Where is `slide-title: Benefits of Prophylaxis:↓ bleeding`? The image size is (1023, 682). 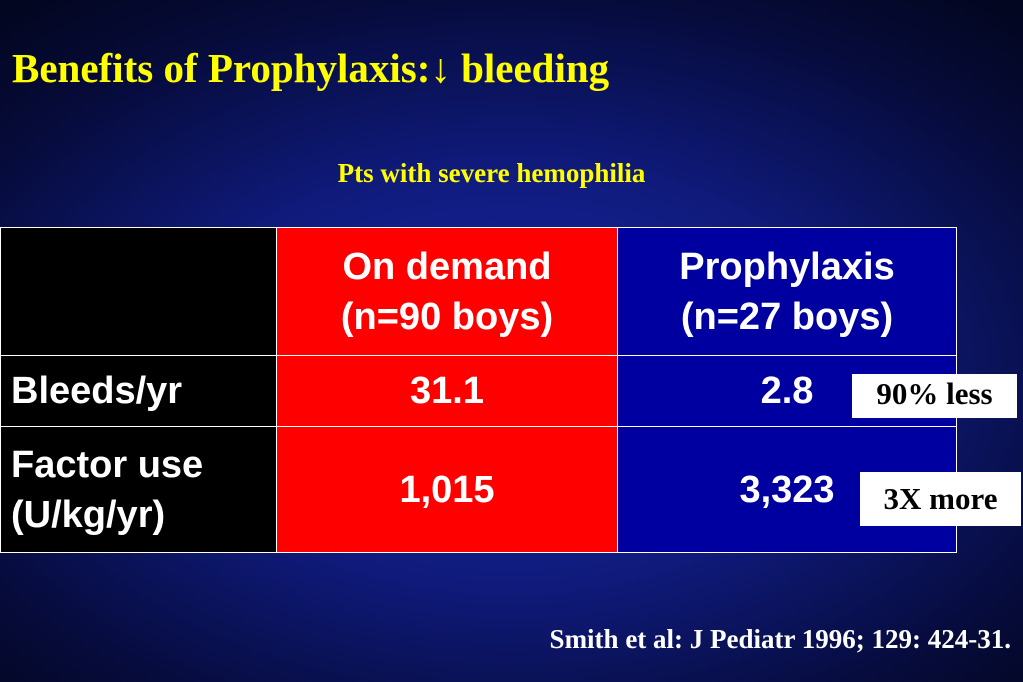 slide-title: Benefits of Prophylaxis:↓ bleeding is located at coordinates (311, 68).